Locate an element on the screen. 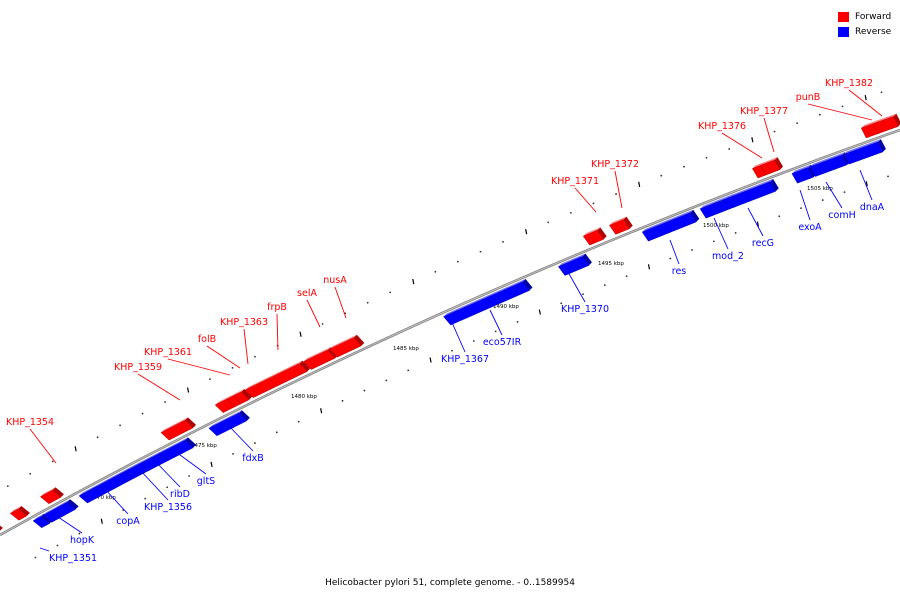  gene-label-folB: folB is located at coordinates (207, 339).